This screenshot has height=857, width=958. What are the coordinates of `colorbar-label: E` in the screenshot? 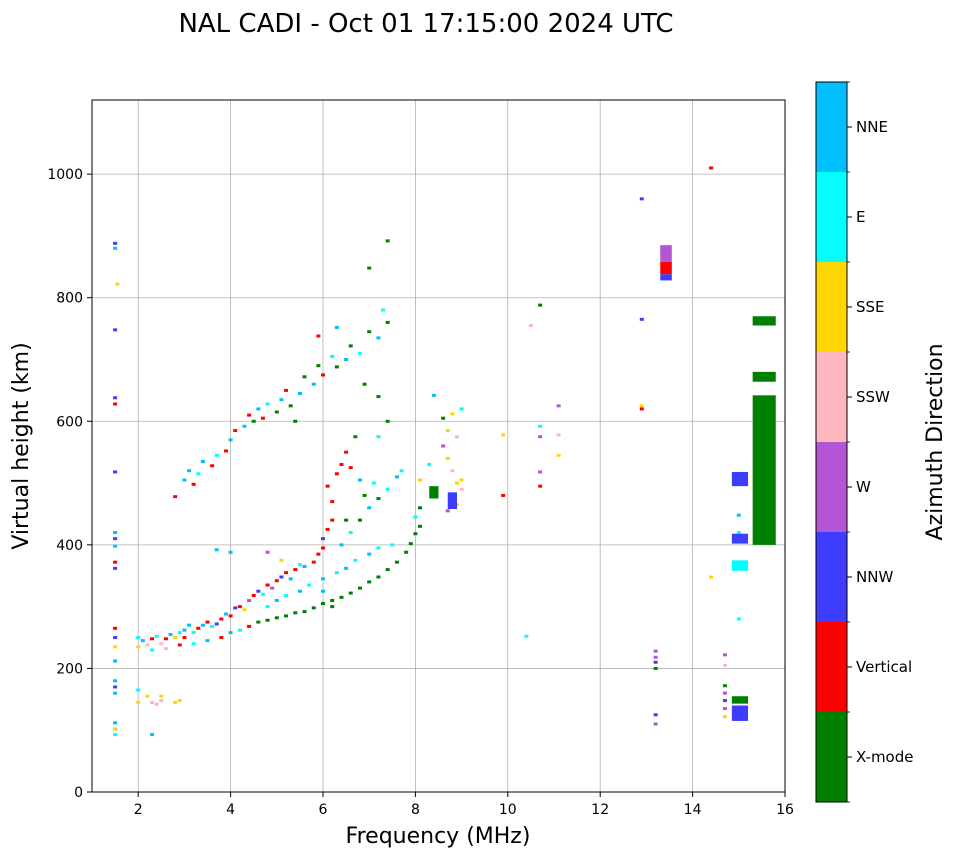 It's located at (860, 217).